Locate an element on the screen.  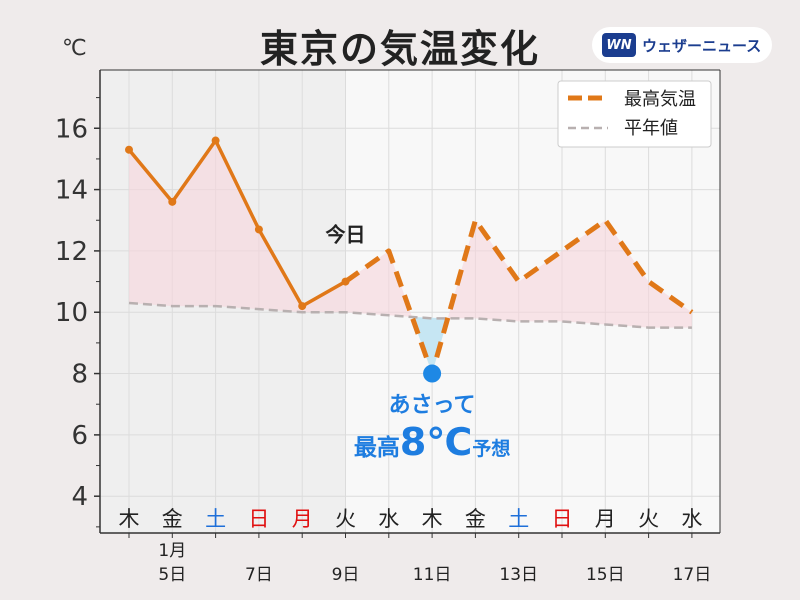
y-tick-label: 8 is located at coordinates (79, 375).